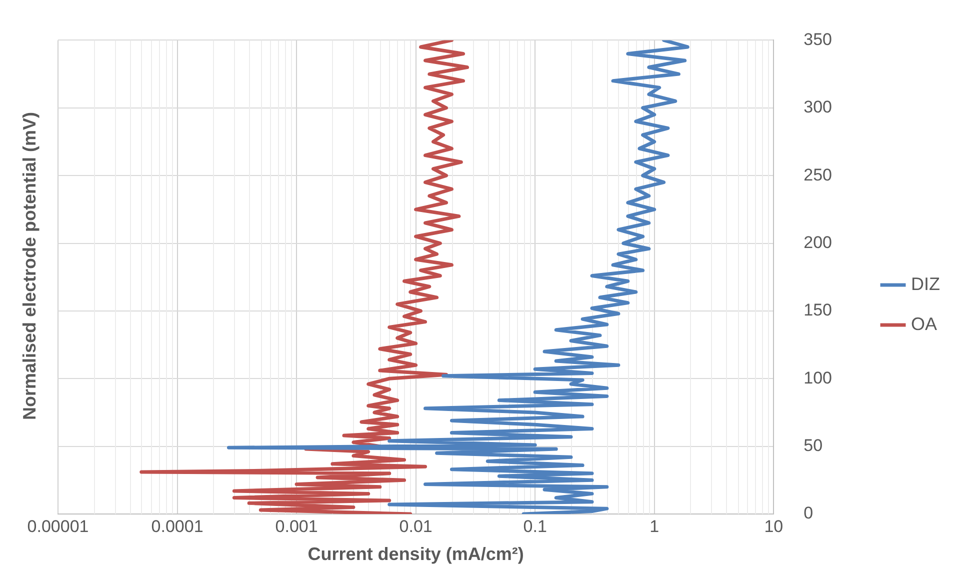  I want to click on y-tick-label: 100, so click(818, 378).